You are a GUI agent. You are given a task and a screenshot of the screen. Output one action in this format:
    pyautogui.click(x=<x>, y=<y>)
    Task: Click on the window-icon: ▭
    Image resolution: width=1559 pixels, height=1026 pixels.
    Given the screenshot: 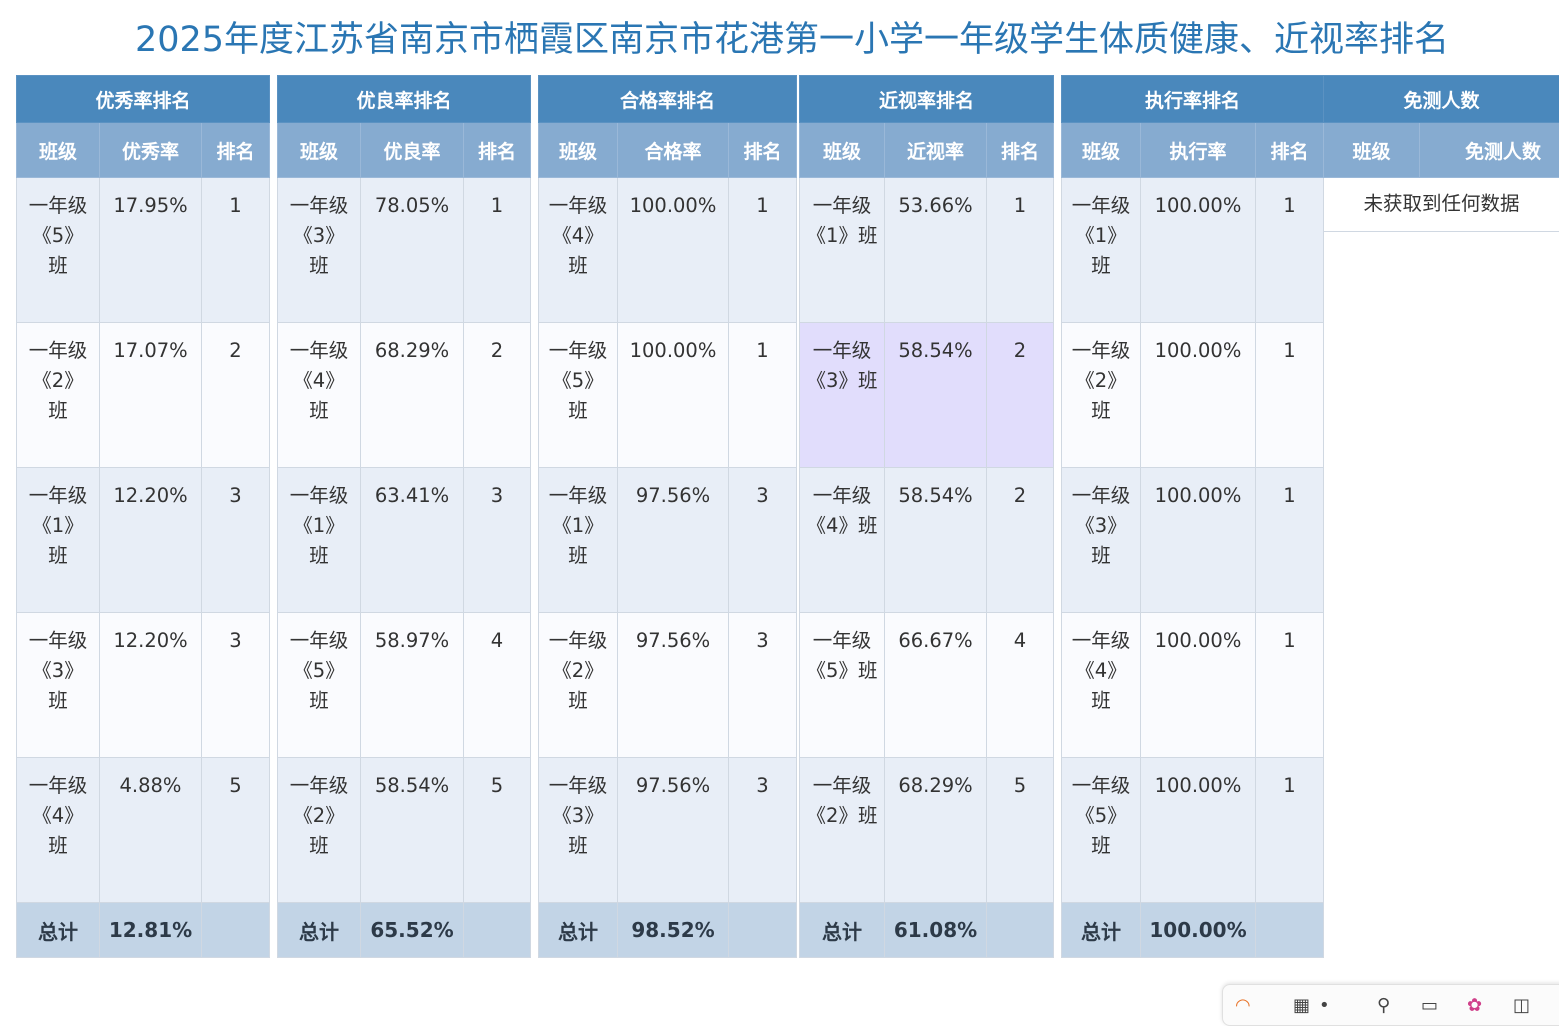 What is the action you would take?
    pyautogui.click(x=1429, y=1006)
    